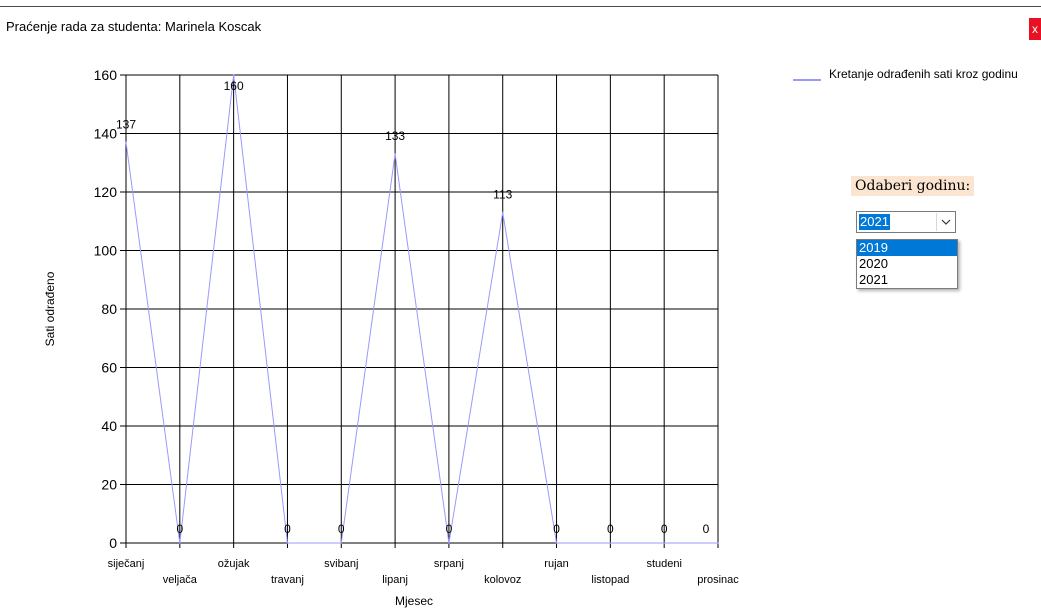  Describe the element at coordinates (414, 601) in the screenshot. I see `x-axis-title: Mjesec` at that location.